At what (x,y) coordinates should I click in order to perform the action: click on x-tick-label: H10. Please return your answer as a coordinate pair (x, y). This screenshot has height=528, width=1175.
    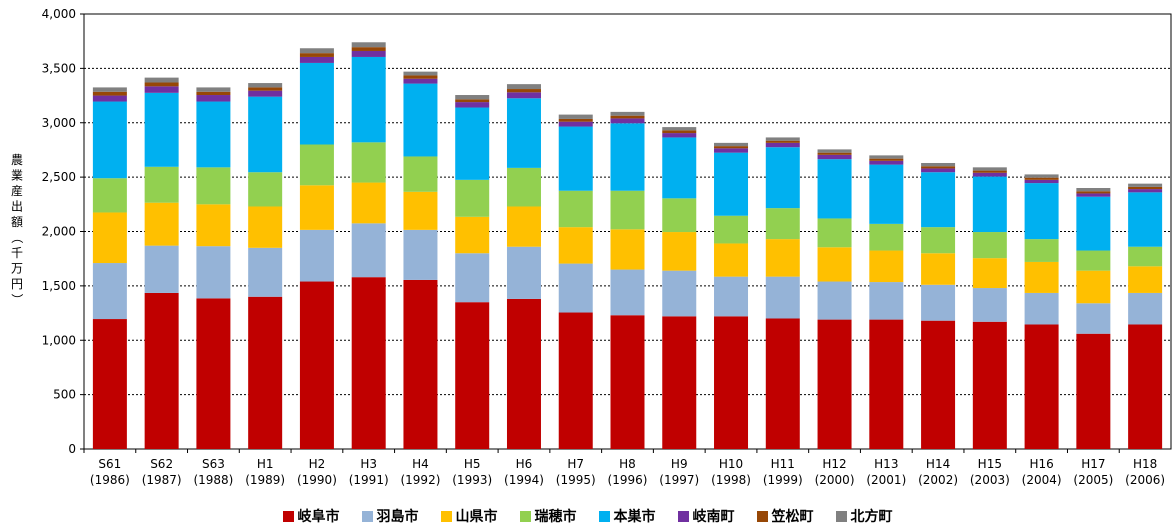
    Looking at the image, I should click on (731, 464).